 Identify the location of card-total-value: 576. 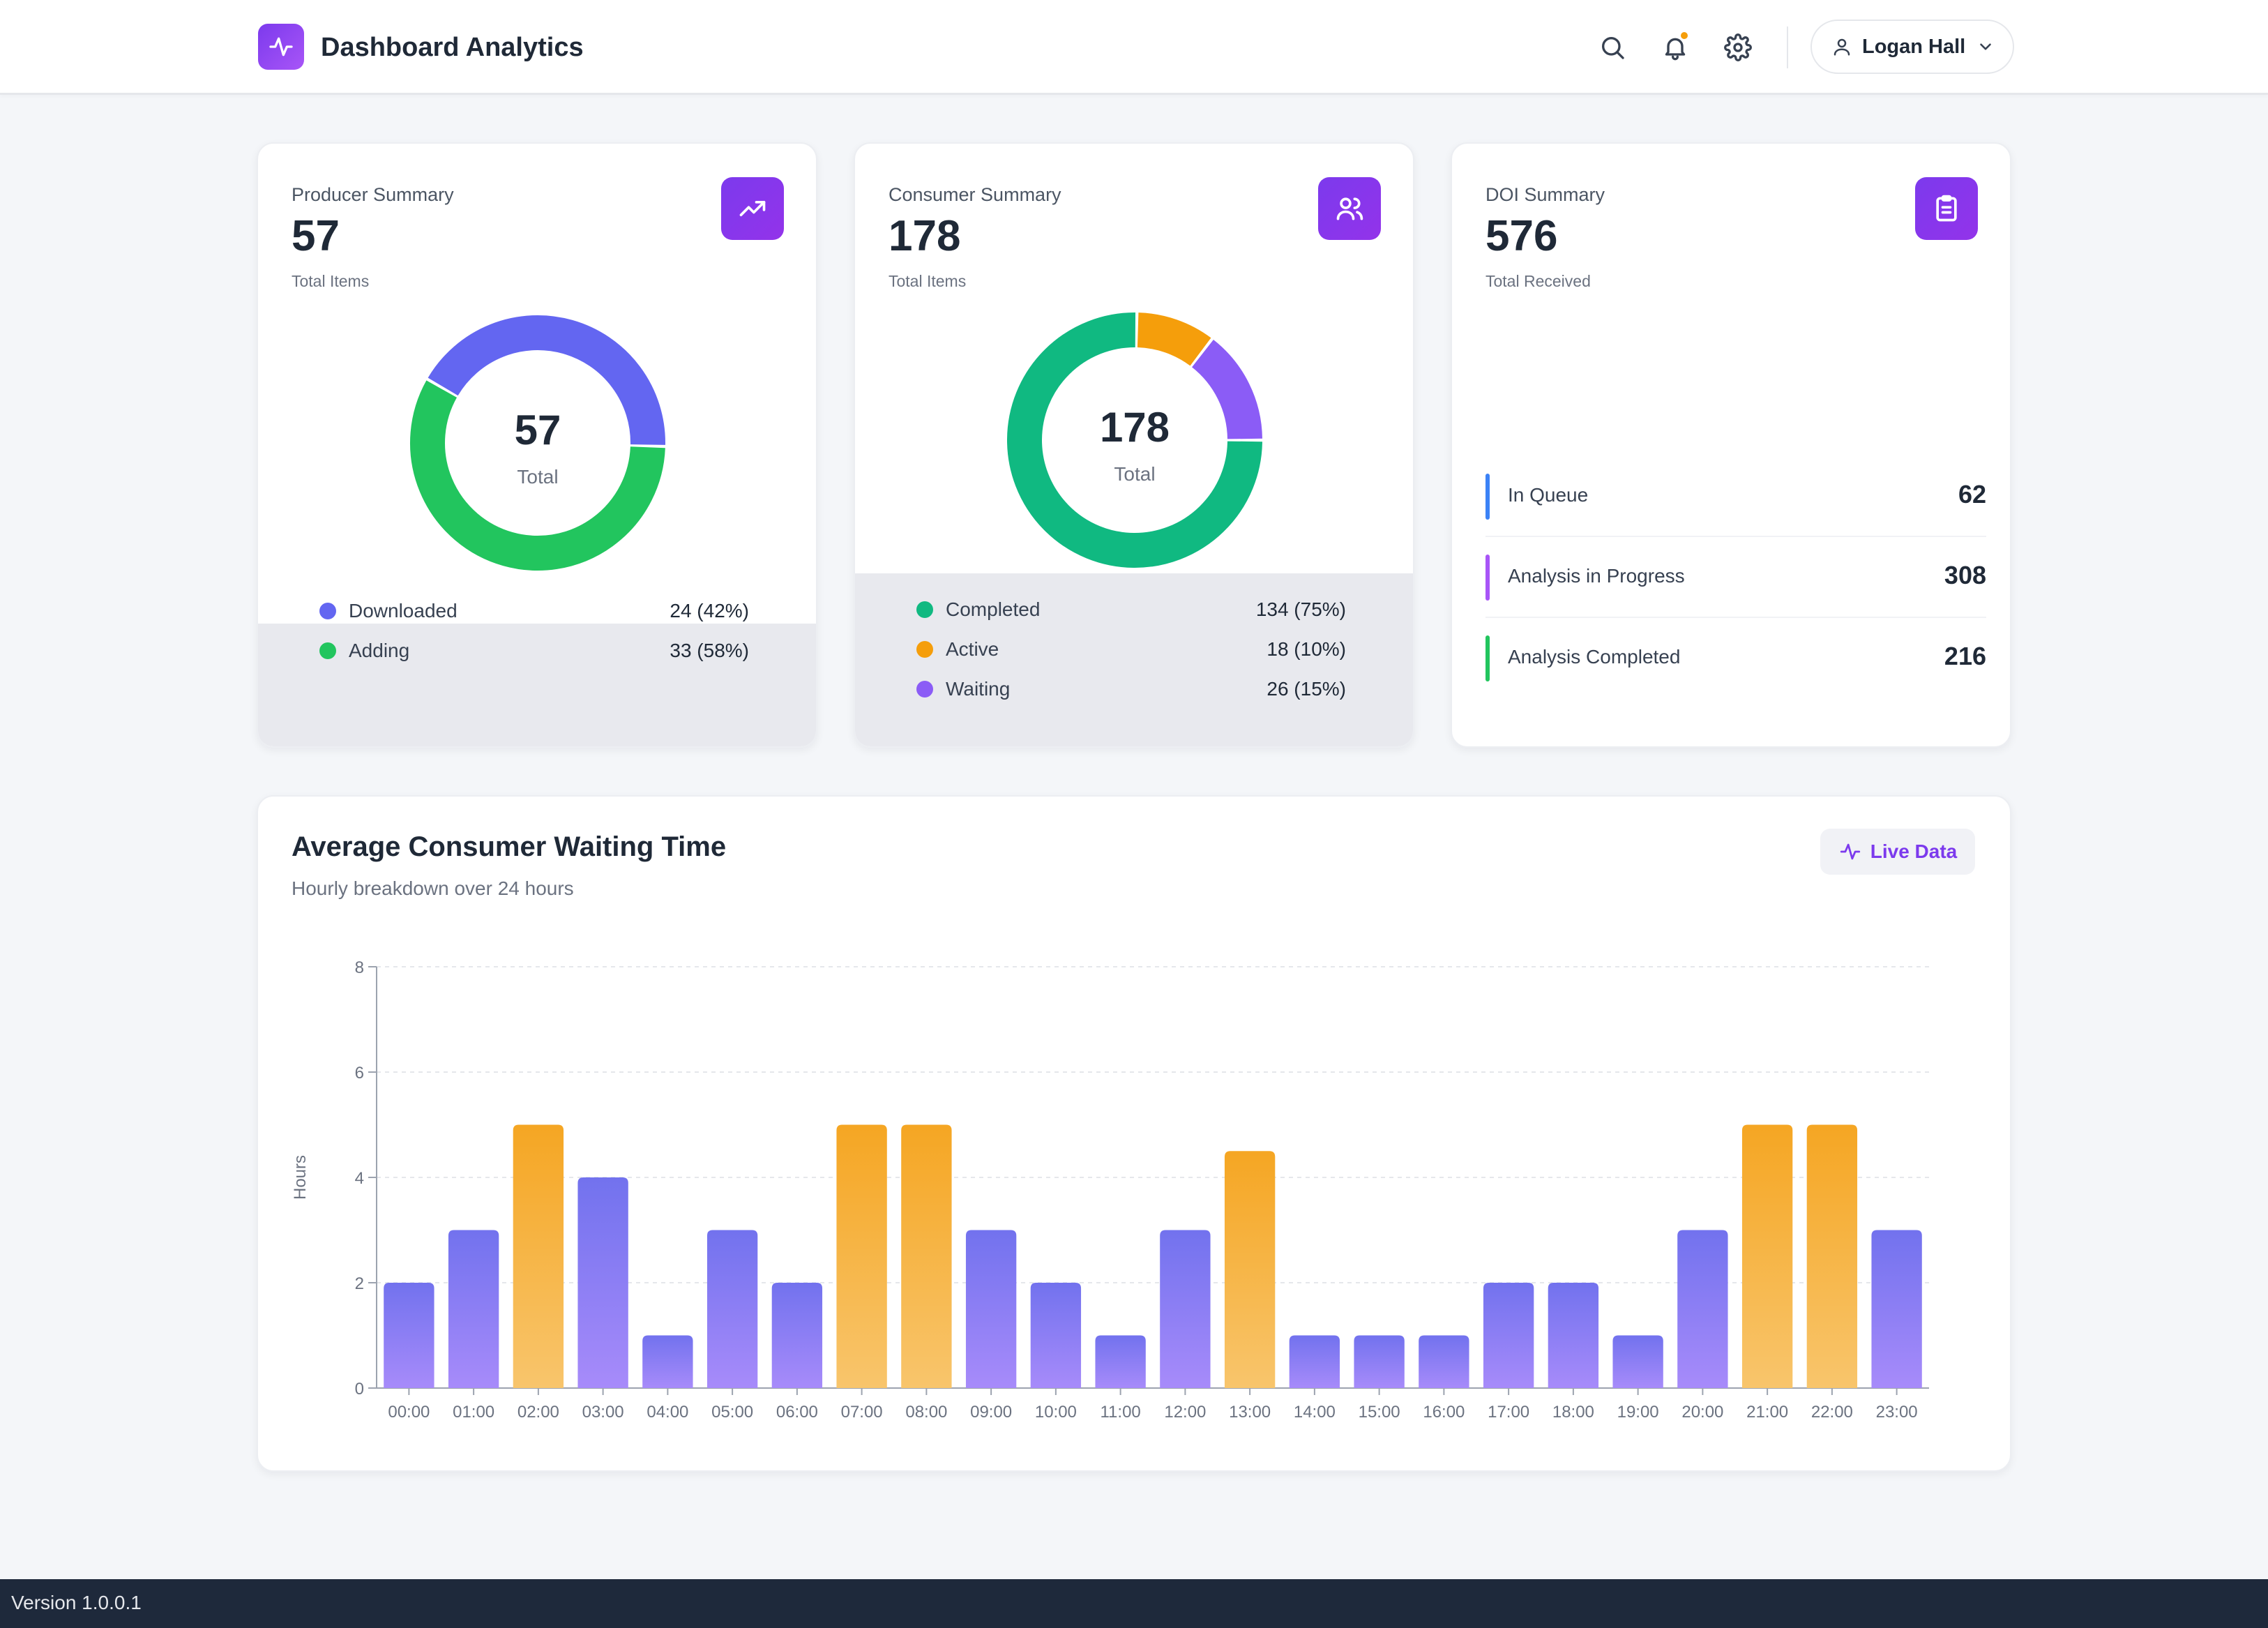
(1521, 236).